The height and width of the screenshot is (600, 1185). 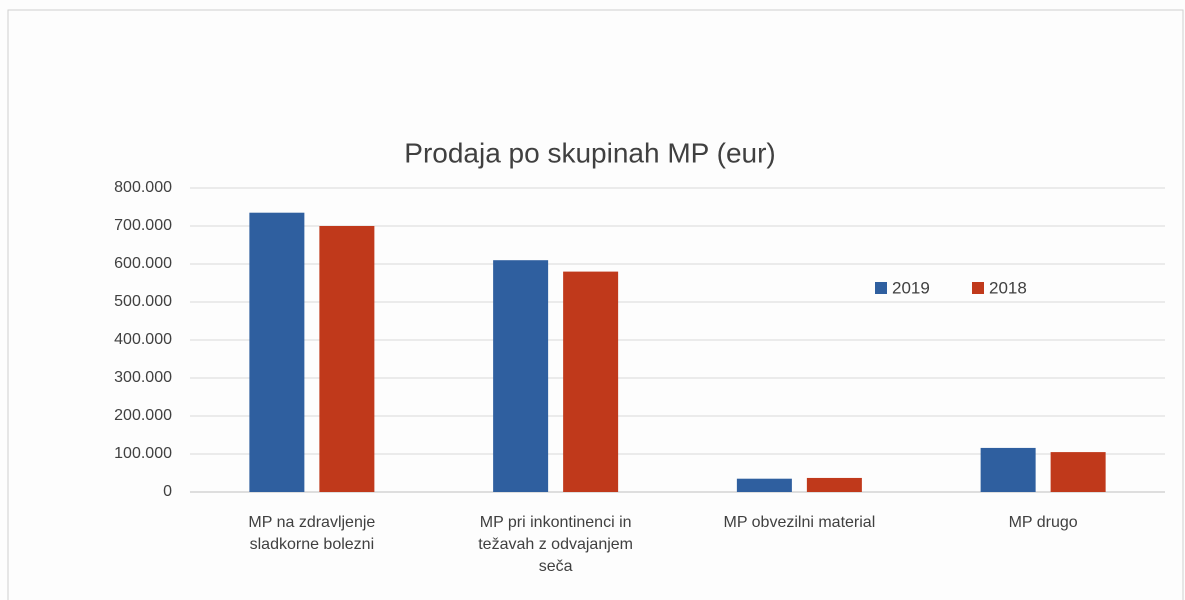 I want to click on legend-label: 2019, so click(x=911, y=287).